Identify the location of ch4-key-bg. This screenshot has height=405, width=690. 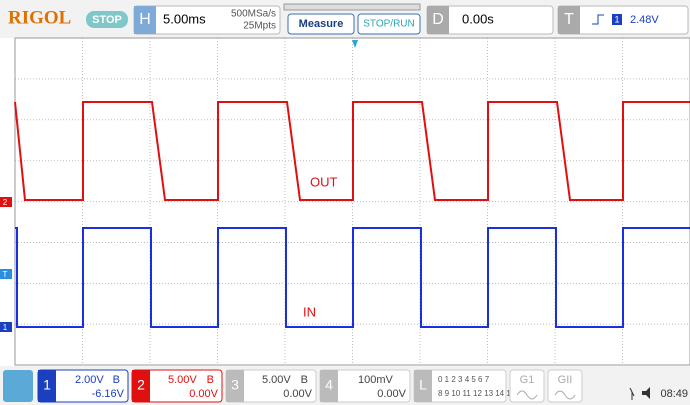
(329, 386).